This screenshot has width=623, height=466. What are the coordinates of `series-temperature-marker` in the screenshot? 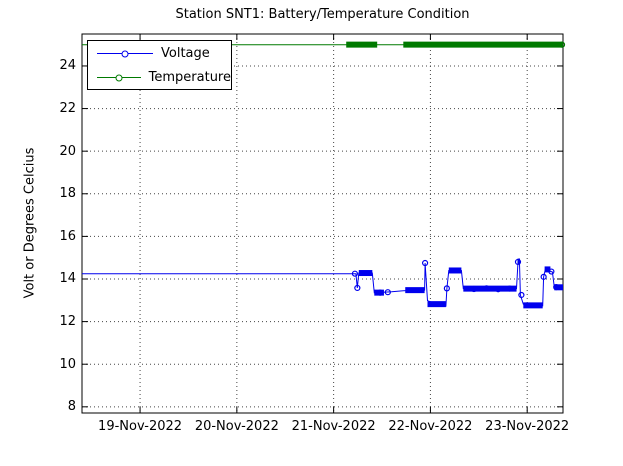 It's located at (562, 44).